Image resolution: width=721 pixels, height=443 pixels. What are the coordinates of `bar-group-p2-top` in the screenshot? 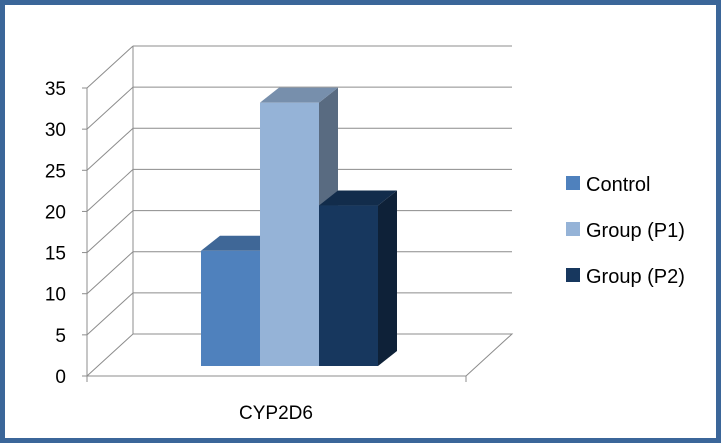 It's located at (358, 198).